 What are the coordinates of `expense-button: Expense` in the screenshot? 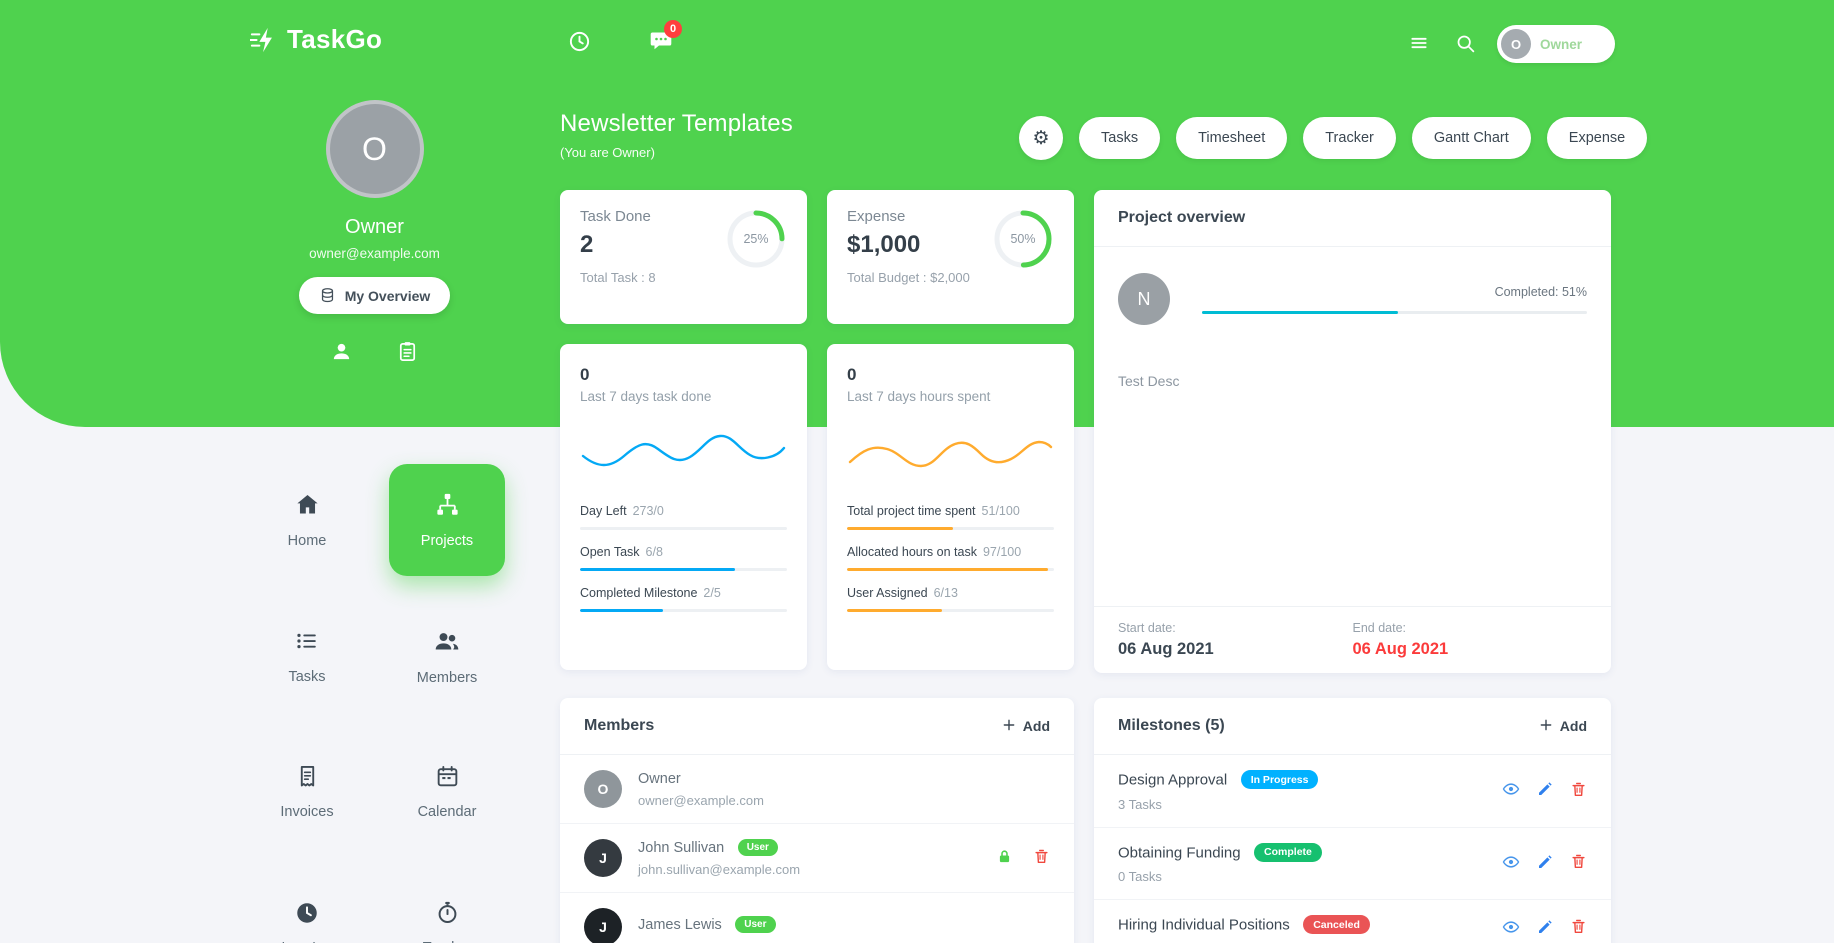 It's located at (1597, 138).